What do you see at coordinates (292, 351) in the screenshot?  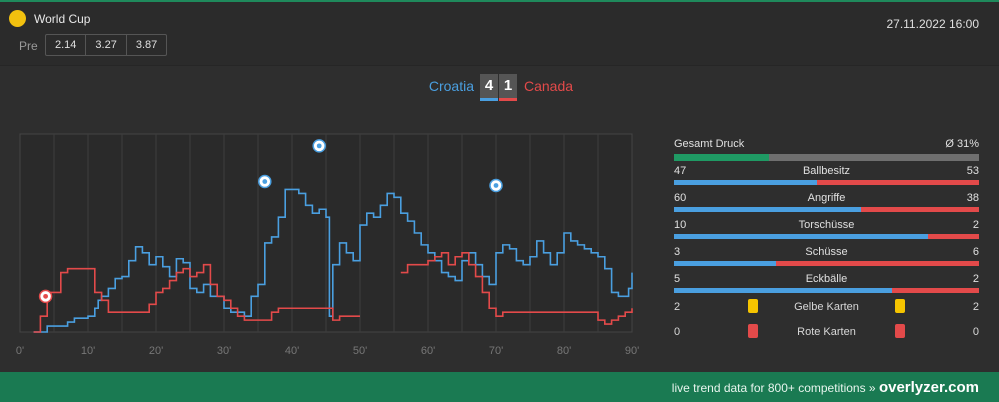 I see `x-tick-label: 40'` at bounding box center [292, 351].